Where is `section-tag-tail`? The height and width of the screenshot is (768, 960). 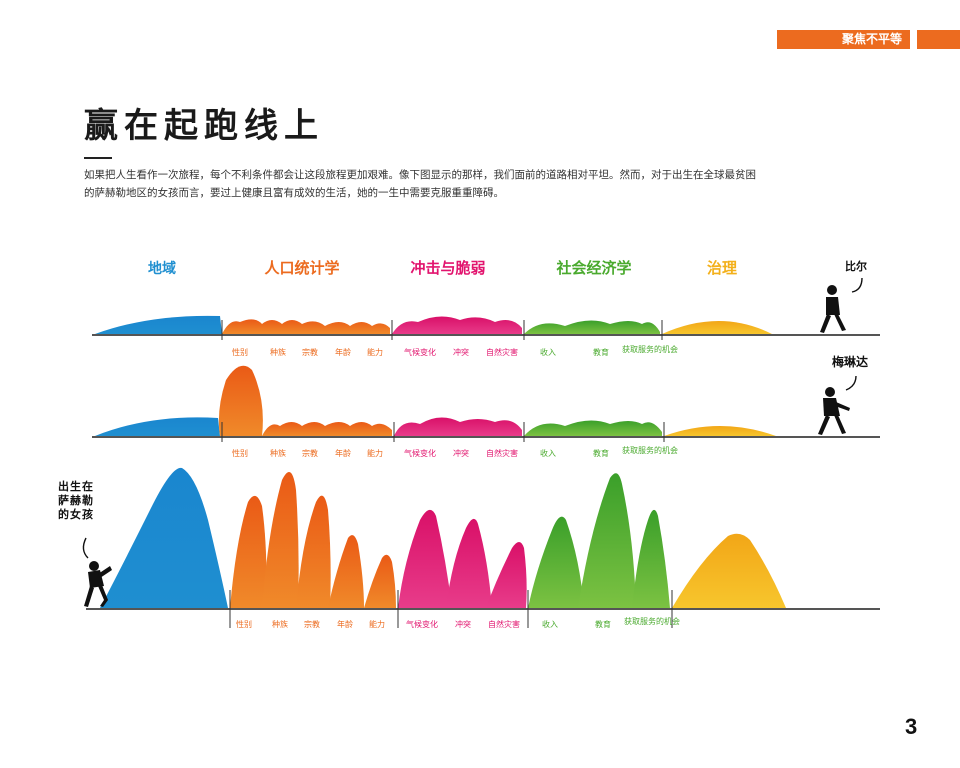
section-tag-tail is located at coordinates (938, 39).